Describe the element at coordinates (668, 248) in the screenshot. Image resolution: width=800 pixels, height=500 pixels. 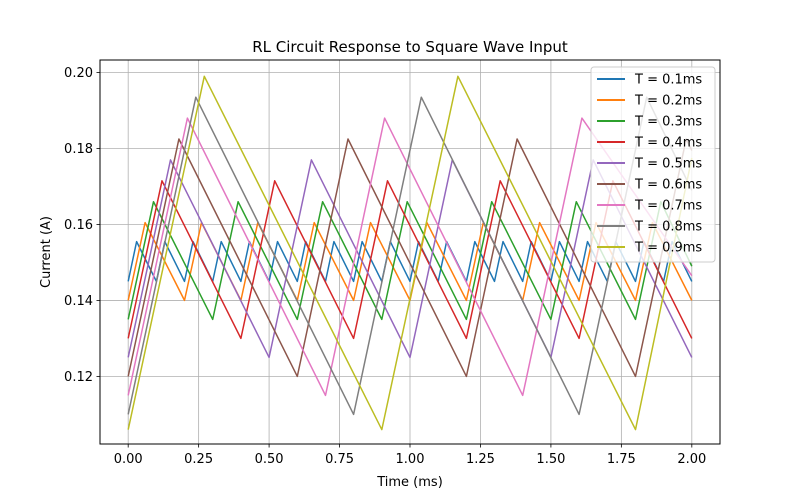
I see `legend-label: T = 0.9ms` at that location.